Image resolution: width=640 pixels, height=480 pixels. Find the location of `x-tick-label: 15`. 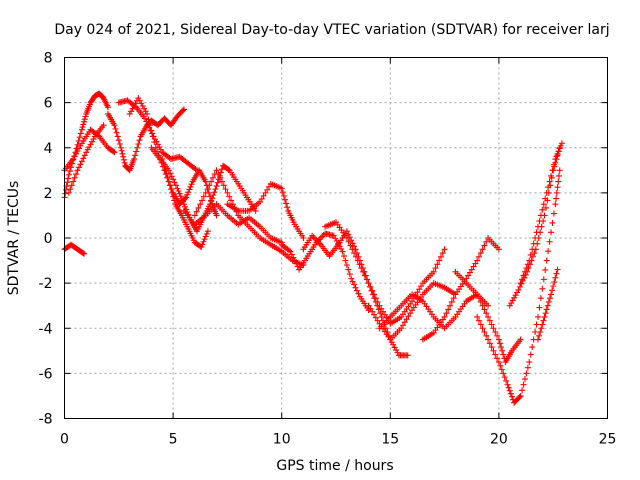

x-tick-label: 15 is located at coordinates (390, 440).